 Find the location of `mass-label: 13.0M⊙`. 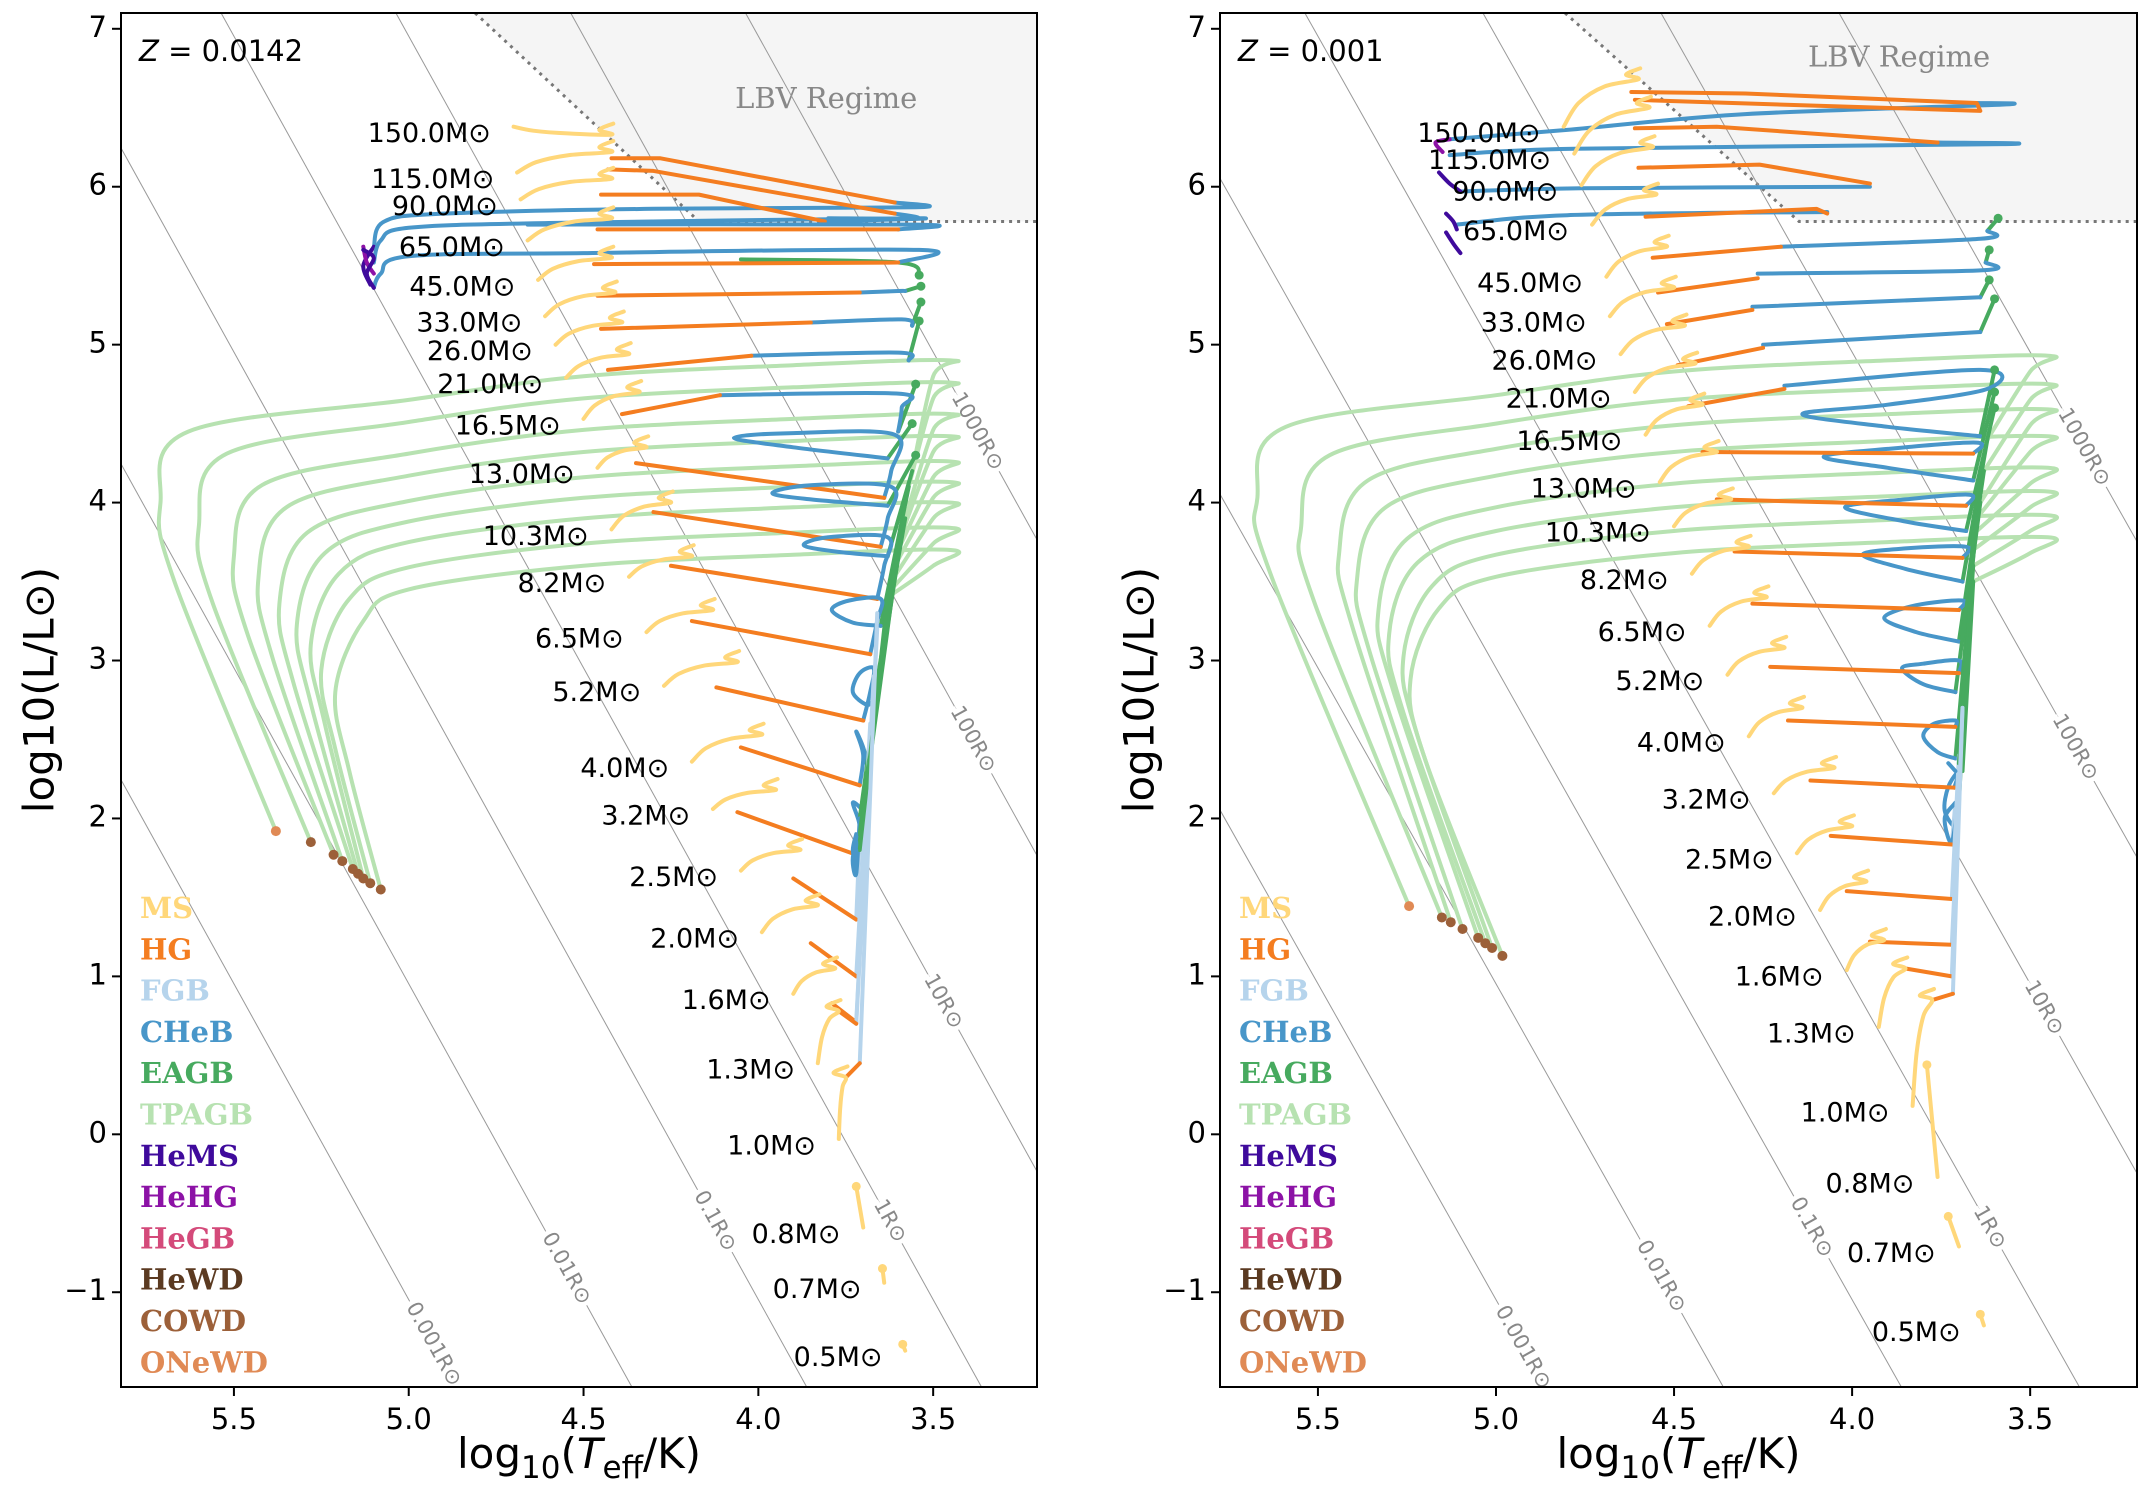

mass-label: 13.0M⊙ is located at coordinates (522, 474).